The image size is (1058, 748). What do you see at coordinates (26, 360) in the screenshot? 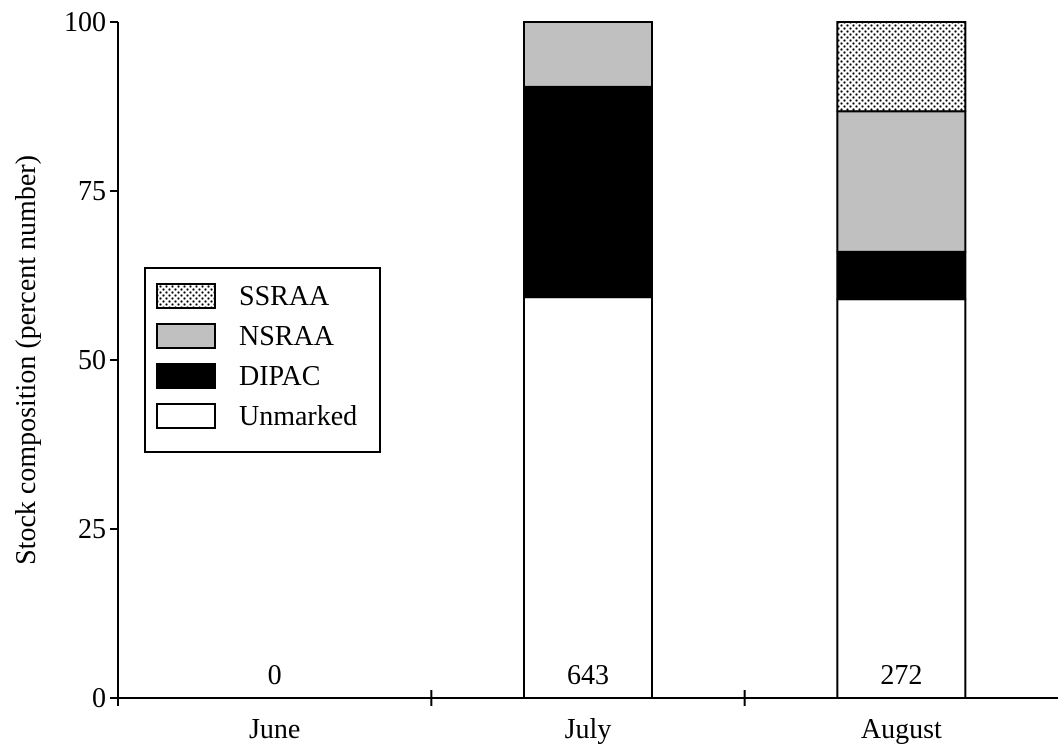
I see `y-axis-label: Stock composition (percent number)` at bounding box center [26, 360].